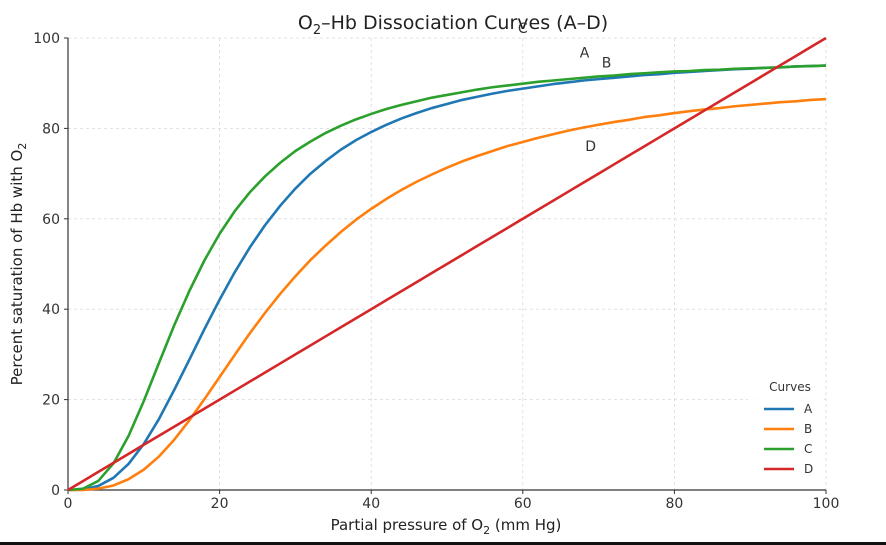 The height and width of the screenshot is (545, 886). Describe the element at coordinates (22, 146) in the screenshot. I see `y-axis-title-sub: 2` at that location.